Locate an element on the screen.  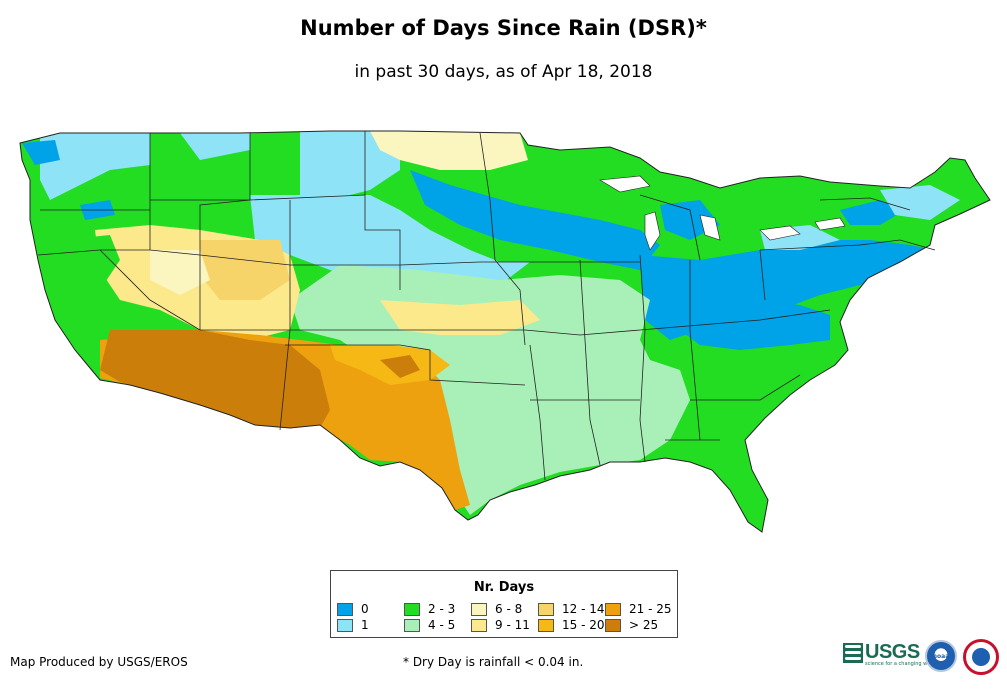
legend-item-1: 1 is located at coordinates (353, 625).